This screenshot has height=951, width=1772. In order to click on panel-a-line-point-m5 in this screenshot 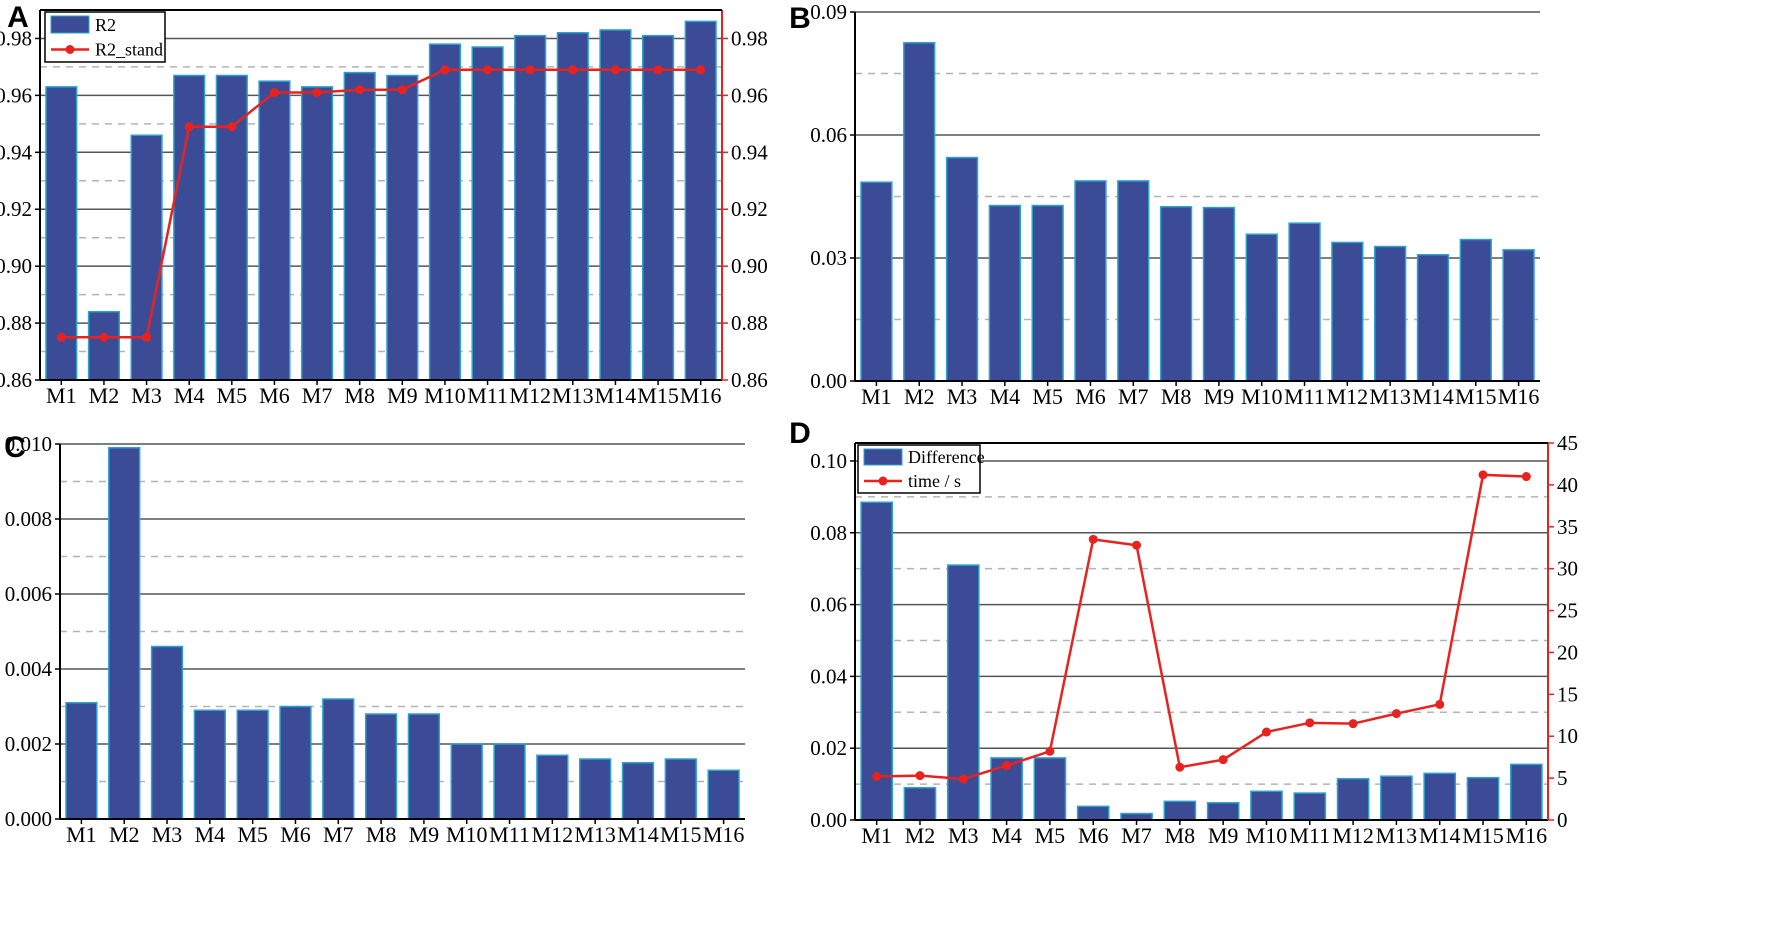, I will do `click(232, 127)`.